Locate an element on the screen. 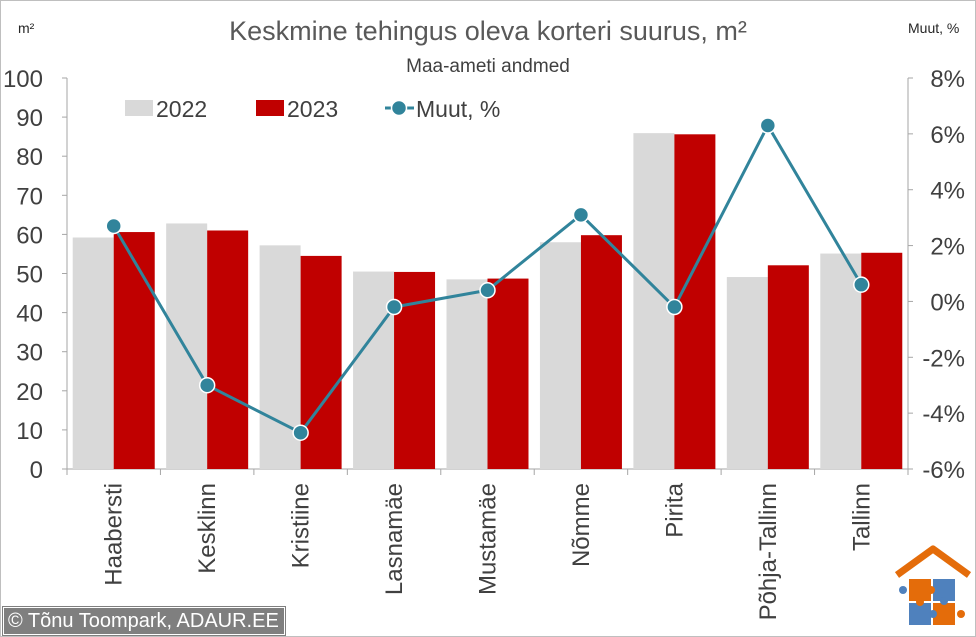 The image size is (976, 637). left-tick-label: 30 is located at coordinates (29, 353).